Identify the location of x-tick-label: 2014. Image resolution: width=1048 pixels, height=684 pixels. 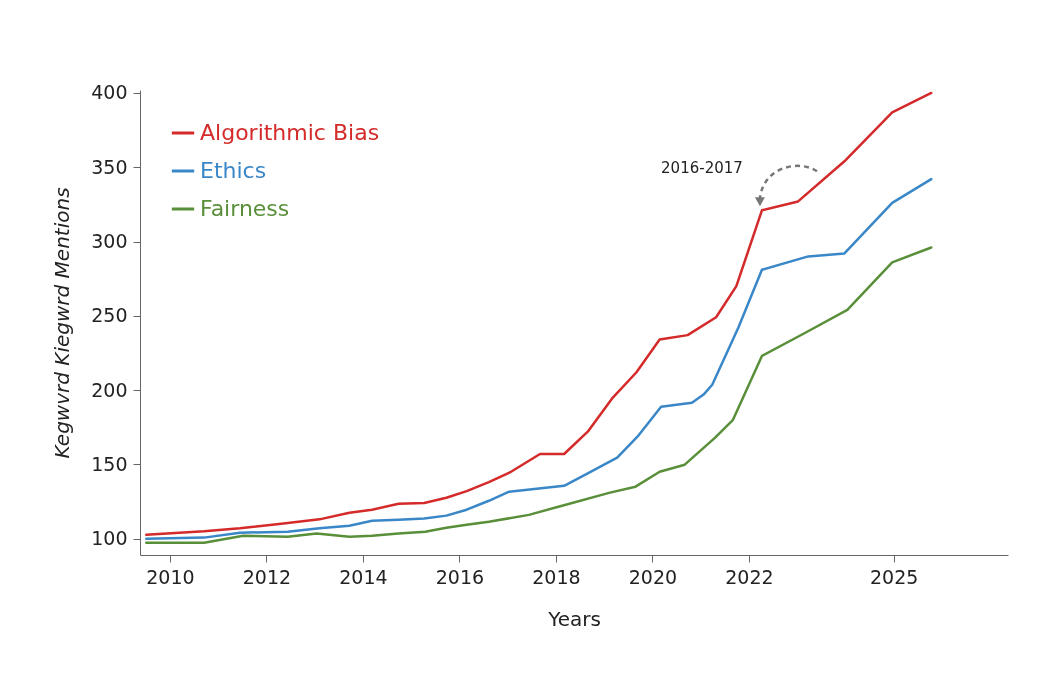
(363, 576).